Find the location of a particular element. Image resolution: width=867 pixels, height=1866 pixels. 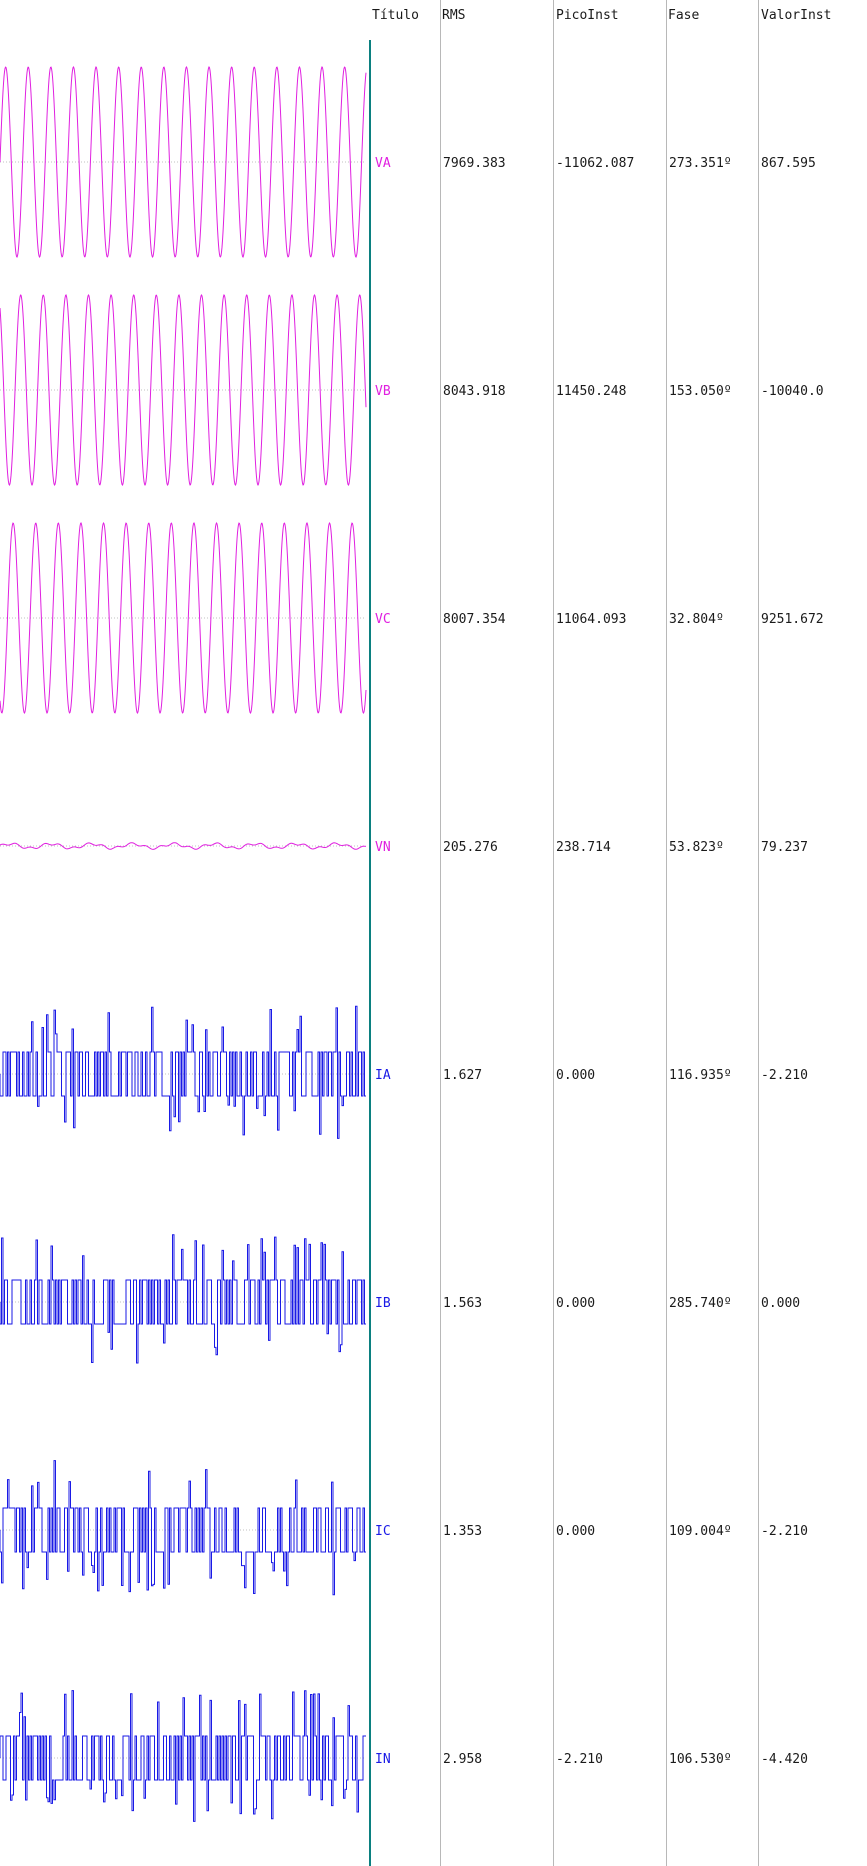

channel-title-ia: IA is located at coordinates (383, 1075).